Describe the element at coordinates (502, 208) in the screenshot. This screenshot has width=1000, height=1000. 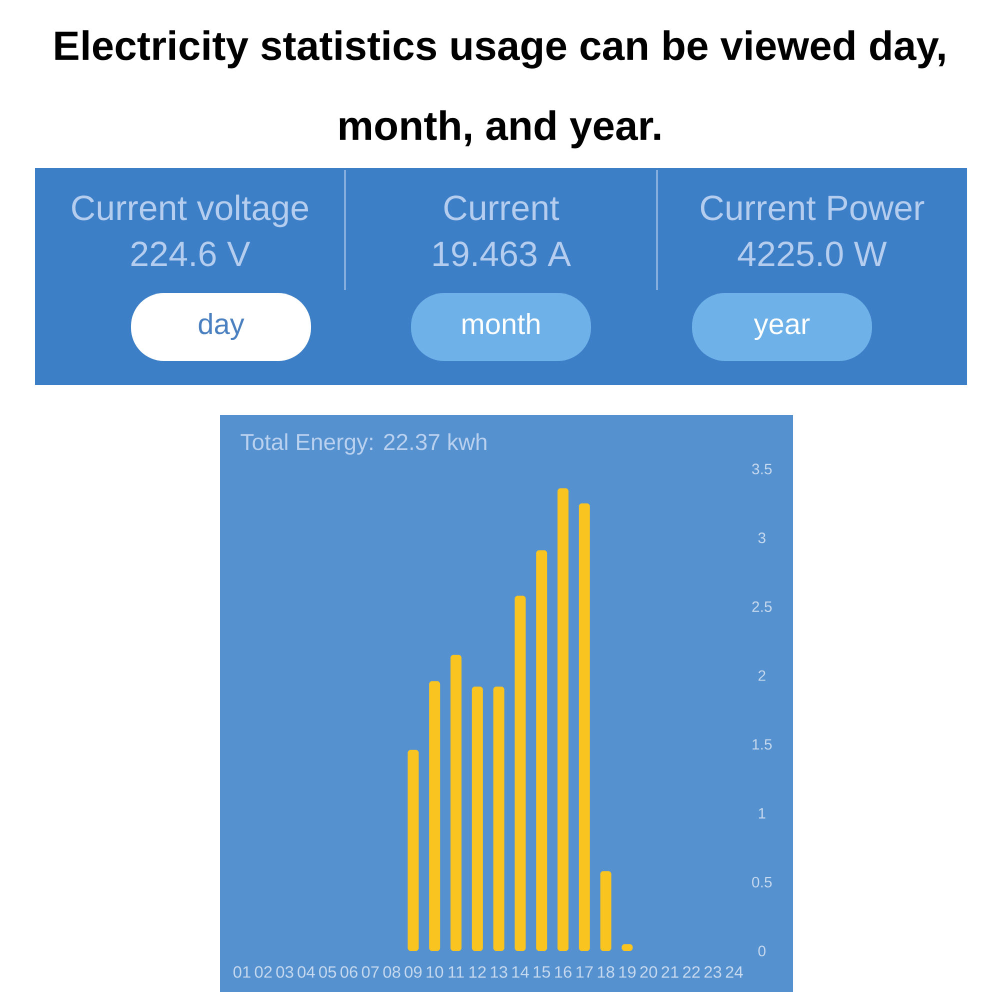
I see `text: Current` at that location.